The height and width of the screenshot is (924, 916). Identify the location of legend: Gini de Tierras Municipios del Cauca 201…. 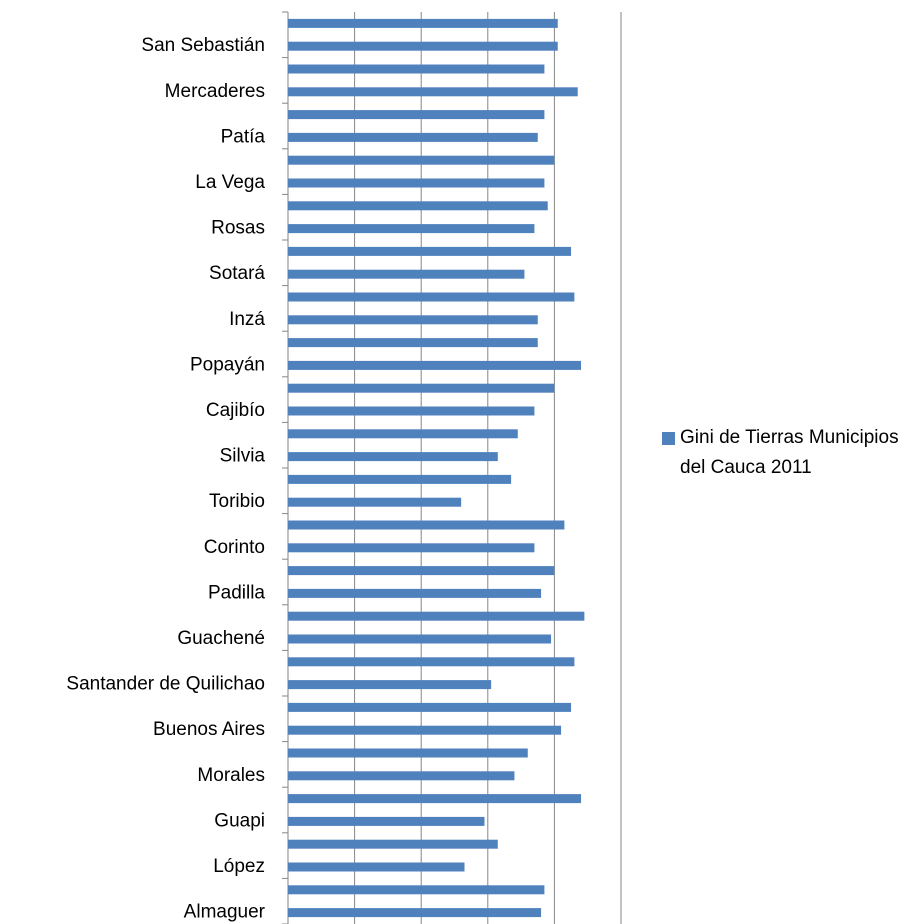
(789, 453).